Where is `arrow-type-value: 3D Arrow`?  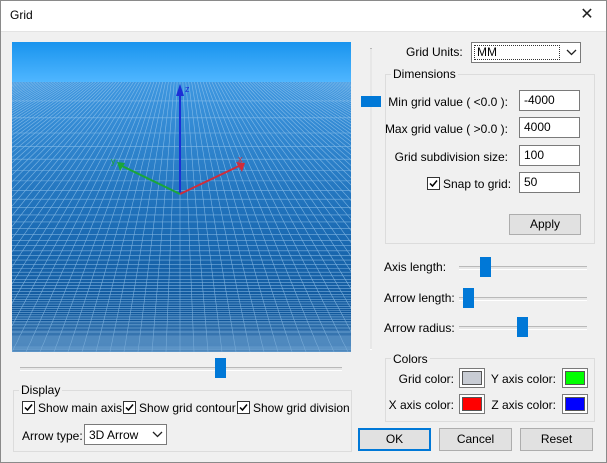 arrow-type-value: 3D Arrow is located at coordinates (114, 435).